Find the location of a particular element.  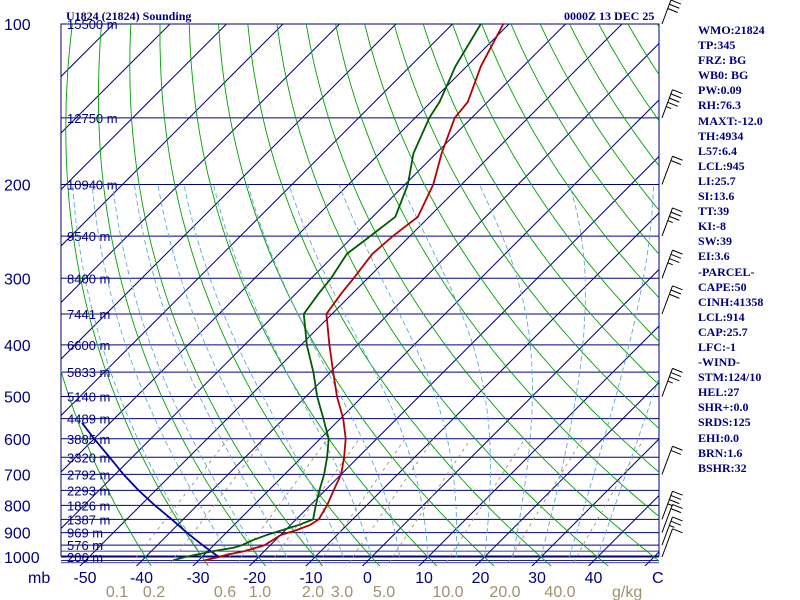

height-label: 6600 m is located at coordinates (88, 345).